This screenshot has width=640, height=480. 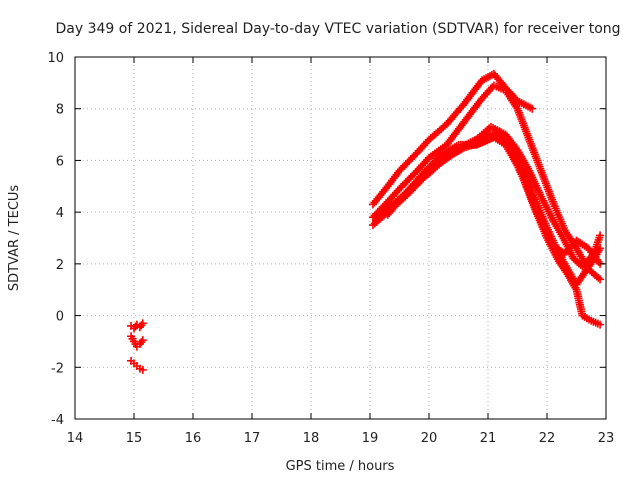 I want to click on x-tick-label: 15, so click(x=134, y=438).